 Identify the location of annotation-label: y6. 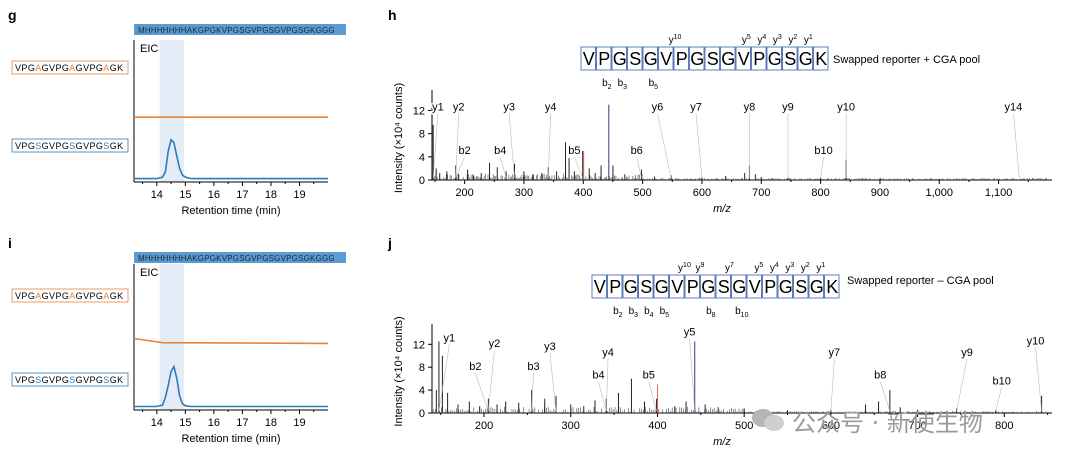
(658, 107).